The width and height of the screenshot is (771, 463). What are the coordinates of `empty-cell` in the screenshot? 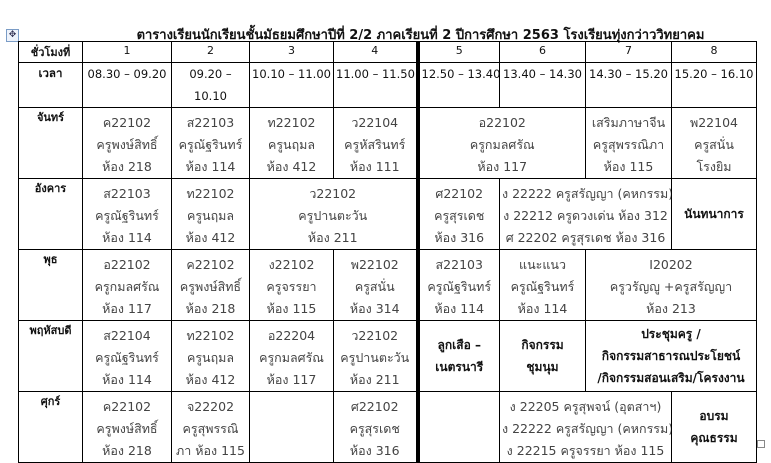 It's located at (457, 427).